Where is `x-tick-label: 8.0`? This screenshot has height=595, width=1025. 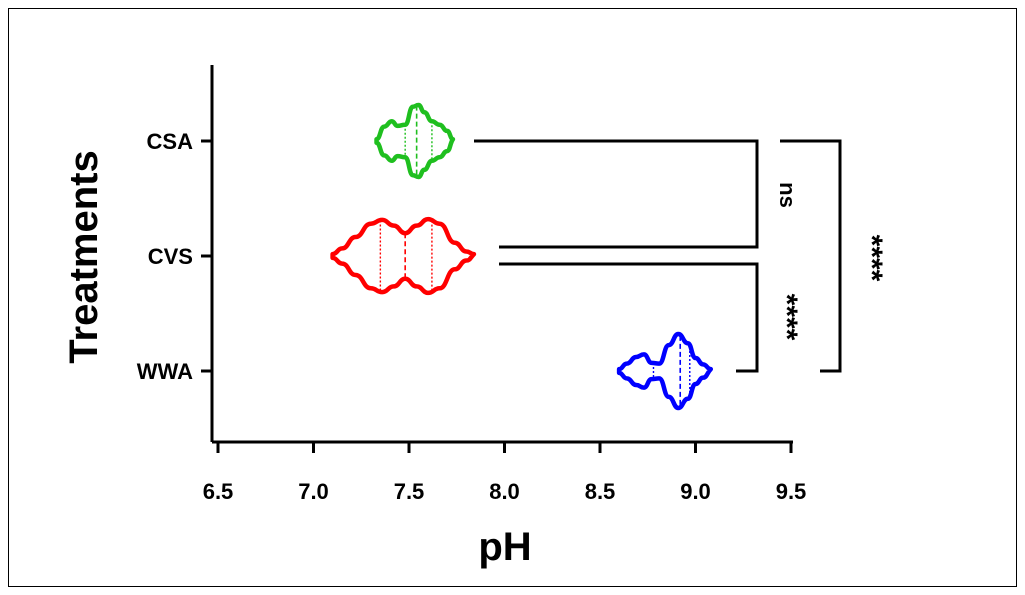
x-tick-label: 8.0 is located at coordinates (504, 491).